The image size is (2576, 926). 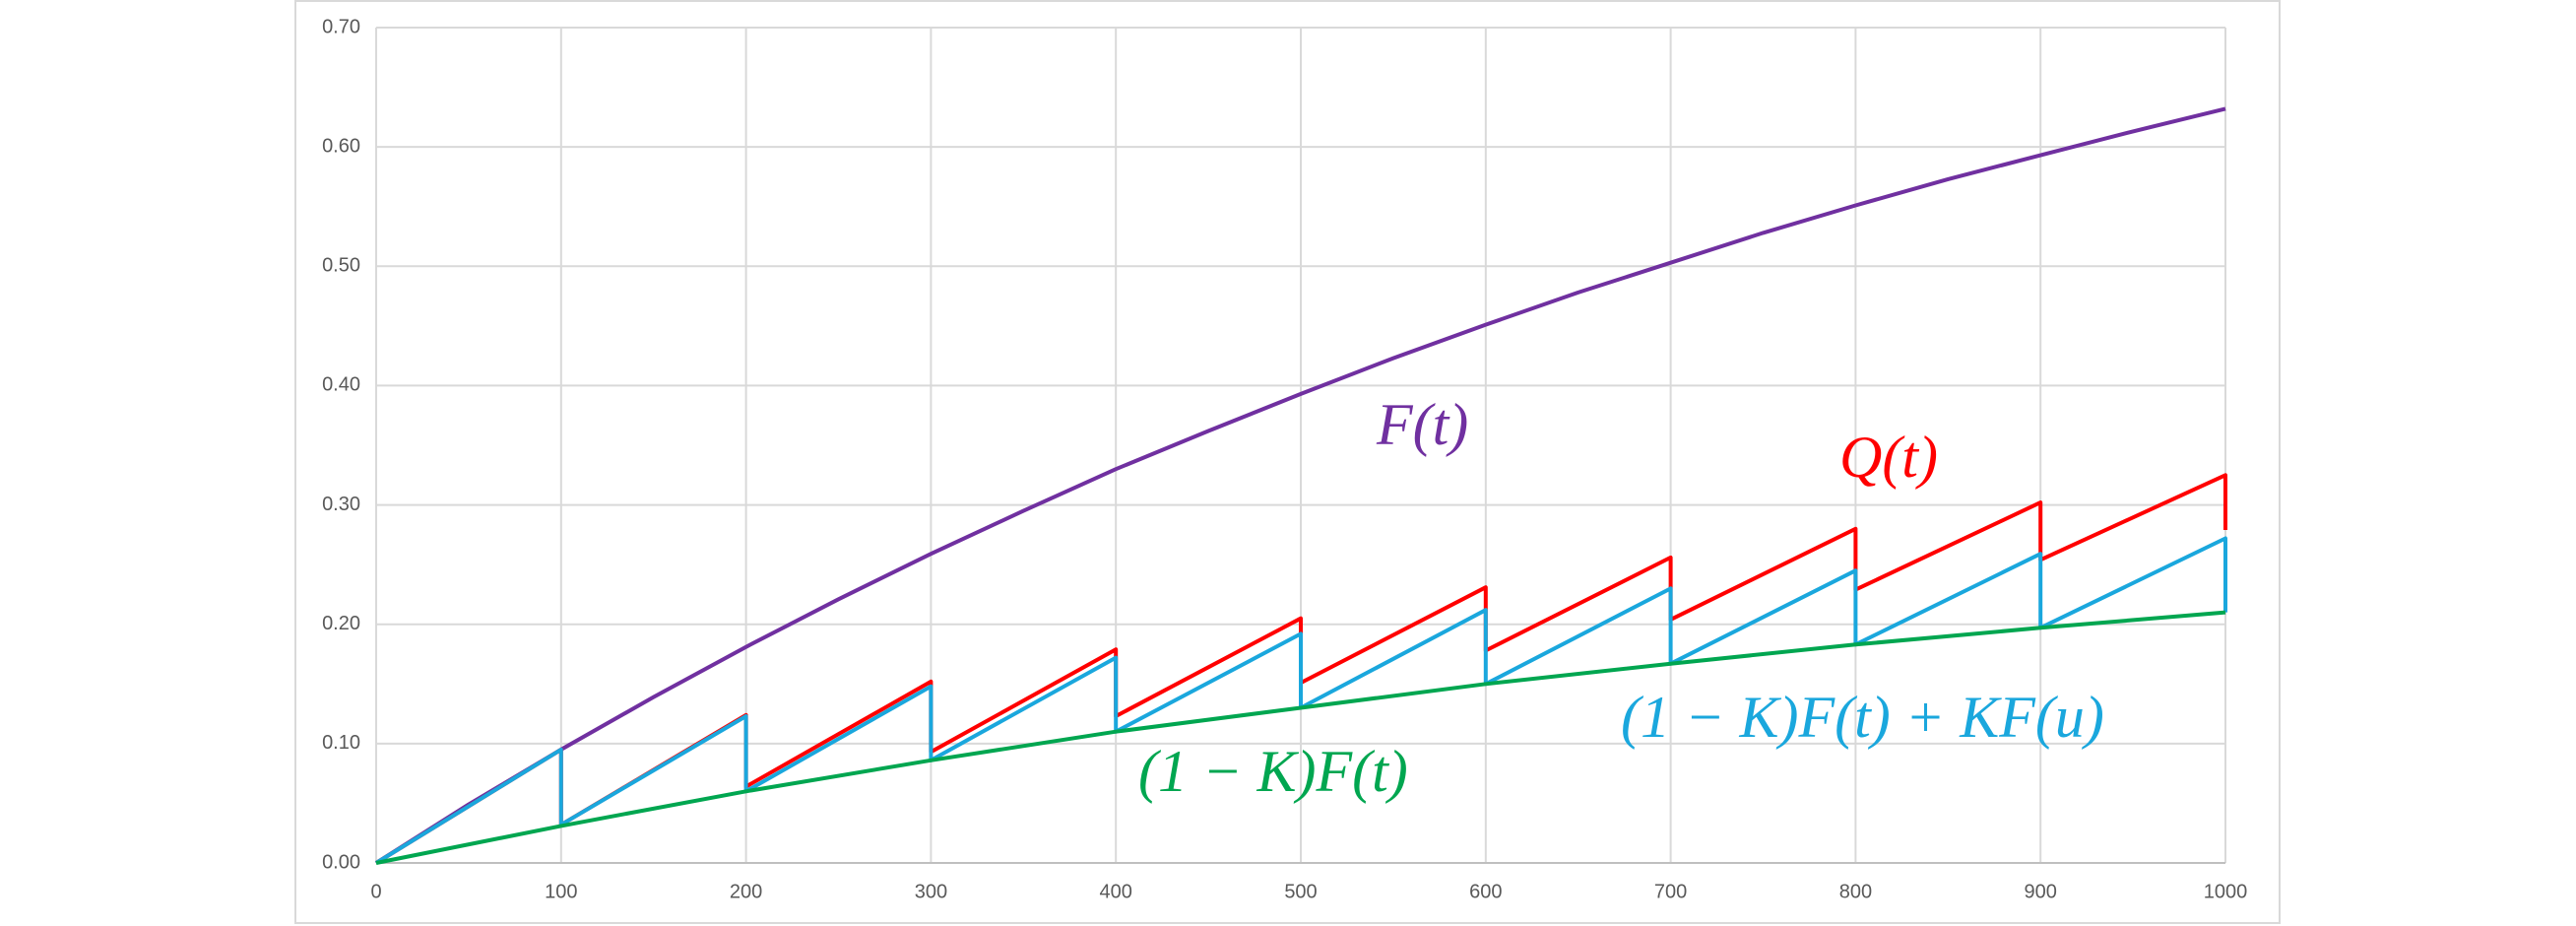 What do you see at coordinates (1670, 891) in the screenshot?
I see `x-tick-label: 700` at bounding box center [1670, 891].